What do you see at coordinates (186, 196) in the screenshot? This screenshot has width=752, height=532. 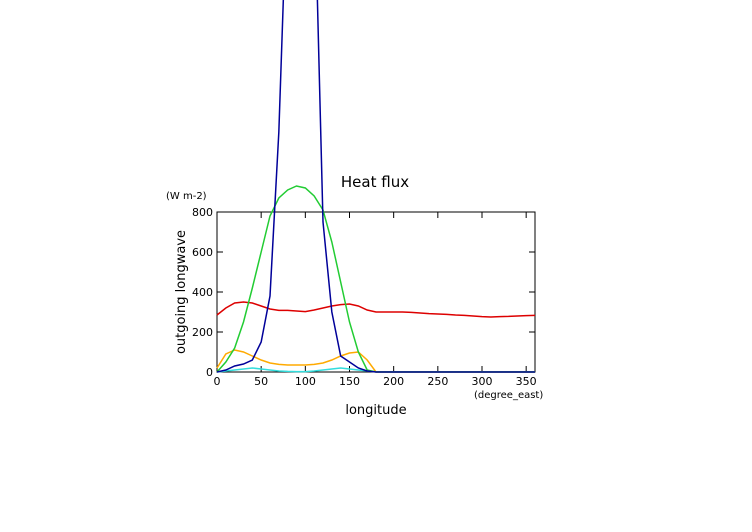 I see `y-units: (W m-2)` at bounding box center [186, 196].